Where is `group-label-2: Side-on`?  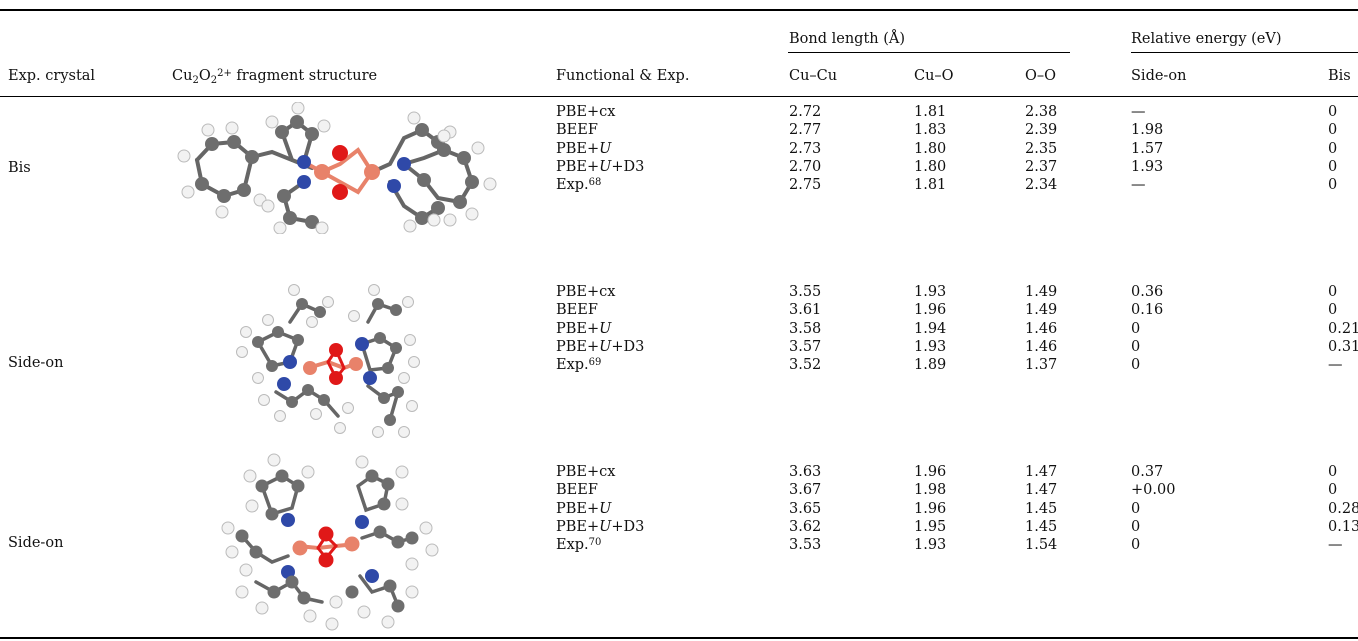
group-label-2: Side-on is located at coordinates (36, 363).